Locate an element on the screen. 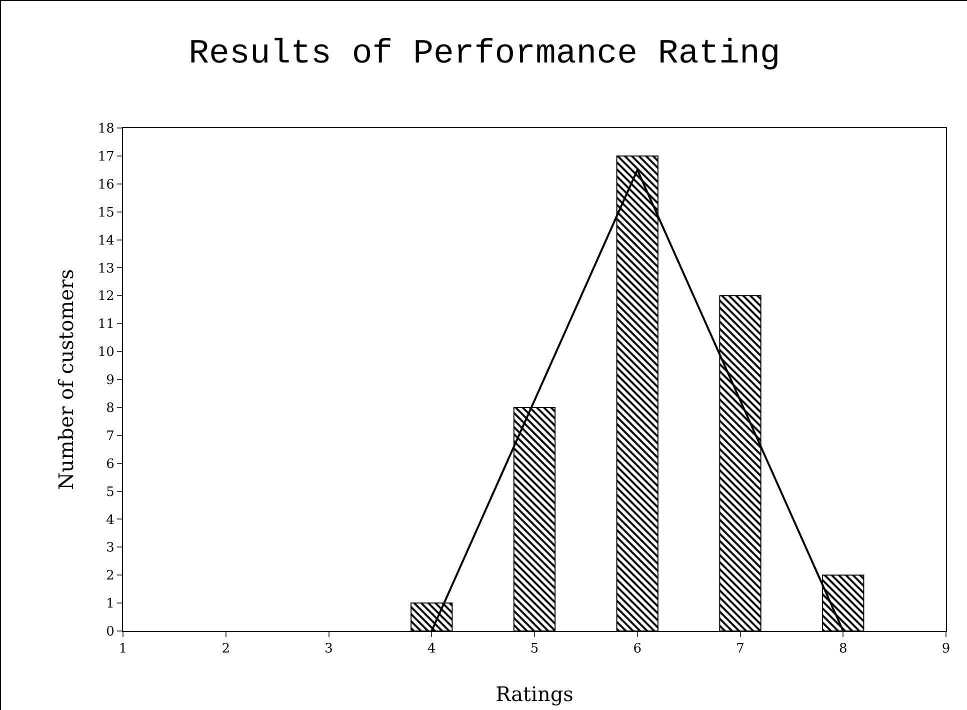  x-tick-label: 8 is located at coordinates (843, 649).